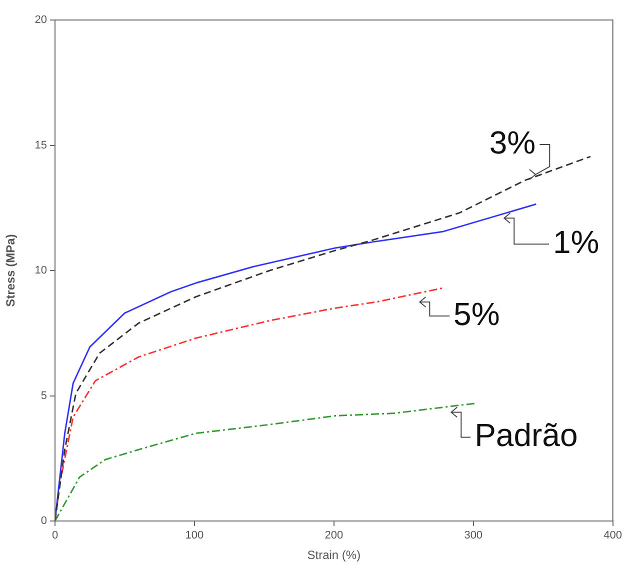 The width and height of the screenshot is (625, 567). I want to click on y-tick-label: 15, so click(40, 145).